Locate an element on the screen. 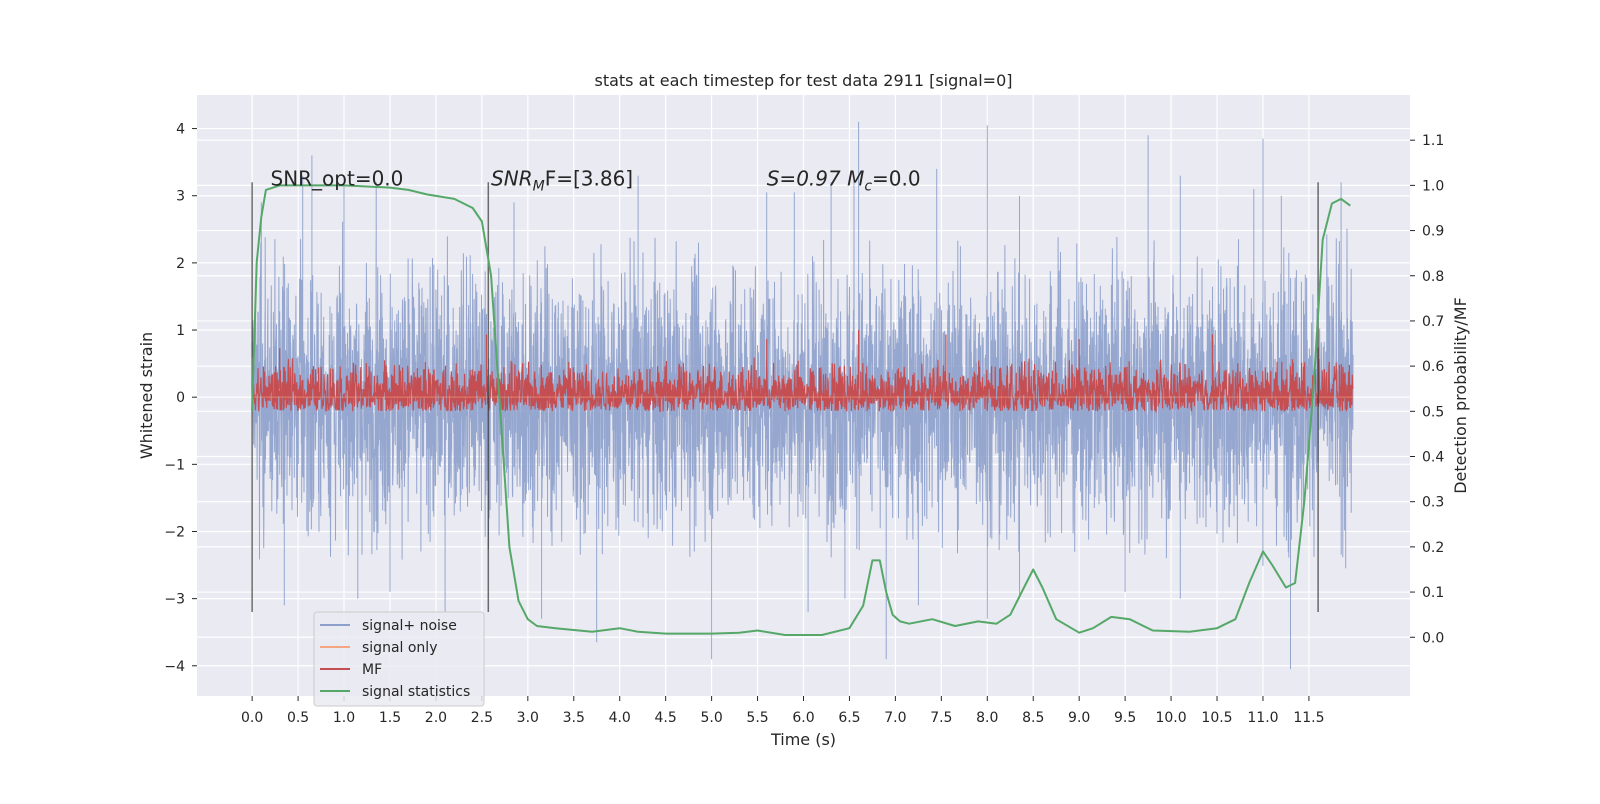 The image size is (1600, 804). y-right-tick-label-9: 0.9 is located at coordinates (1433, 232).